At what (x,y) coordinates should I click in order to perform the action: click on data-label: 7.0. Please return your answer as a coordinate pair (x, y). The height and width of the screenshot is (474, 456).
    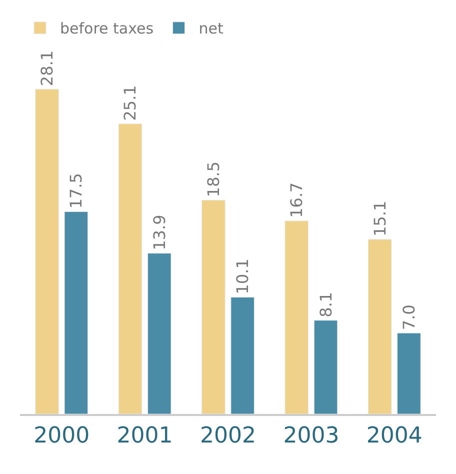
    Looking at the image, I should click on (408, 317).